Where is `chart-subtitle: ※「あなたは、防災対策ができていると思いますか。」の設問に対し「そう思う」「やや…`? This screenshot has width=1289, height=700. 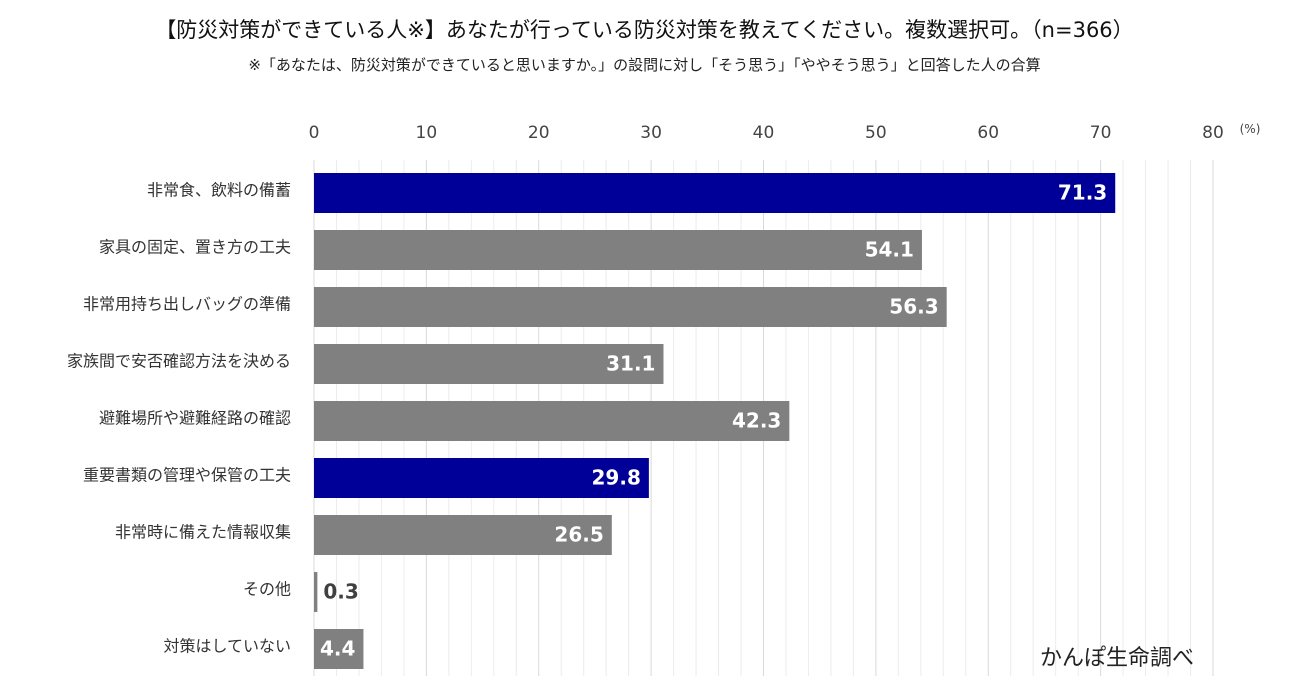 chart-subtitle: ※「あなたは、防災対策ができていると思いますか。」の設問に対し「そう思う」「やや… is located at coordinates (644, 65).